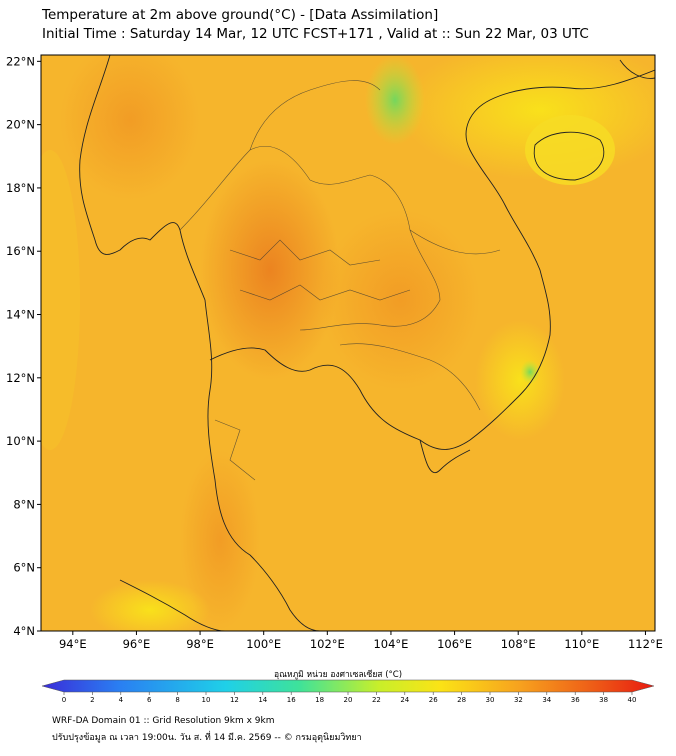 This screenshot has width=676, height=756. What do you see at coordinates (121, 700) in the screenshot?
I see `colorbar-tick-label: 4` at bounding box center [121, 700].